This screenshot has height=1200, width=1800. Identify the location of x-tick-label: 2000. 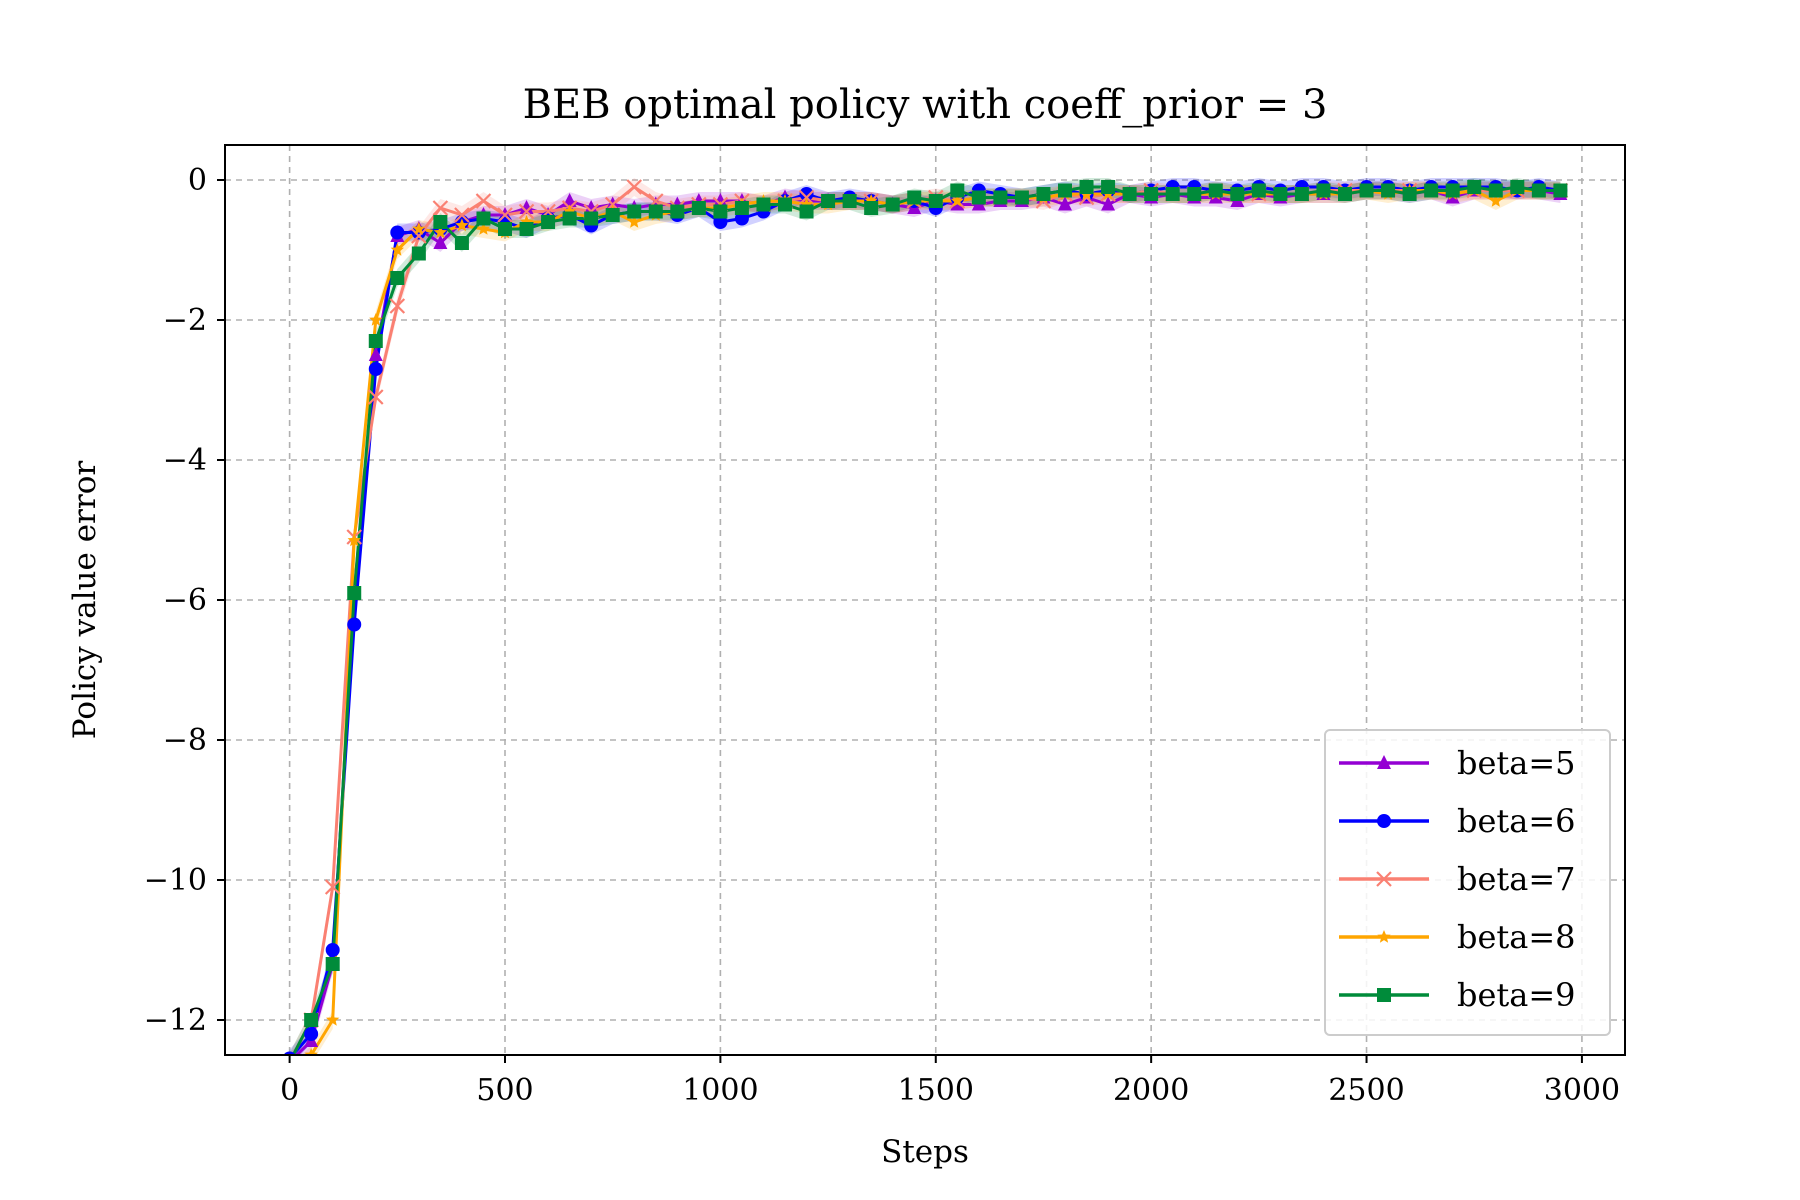
(1151, 1090).